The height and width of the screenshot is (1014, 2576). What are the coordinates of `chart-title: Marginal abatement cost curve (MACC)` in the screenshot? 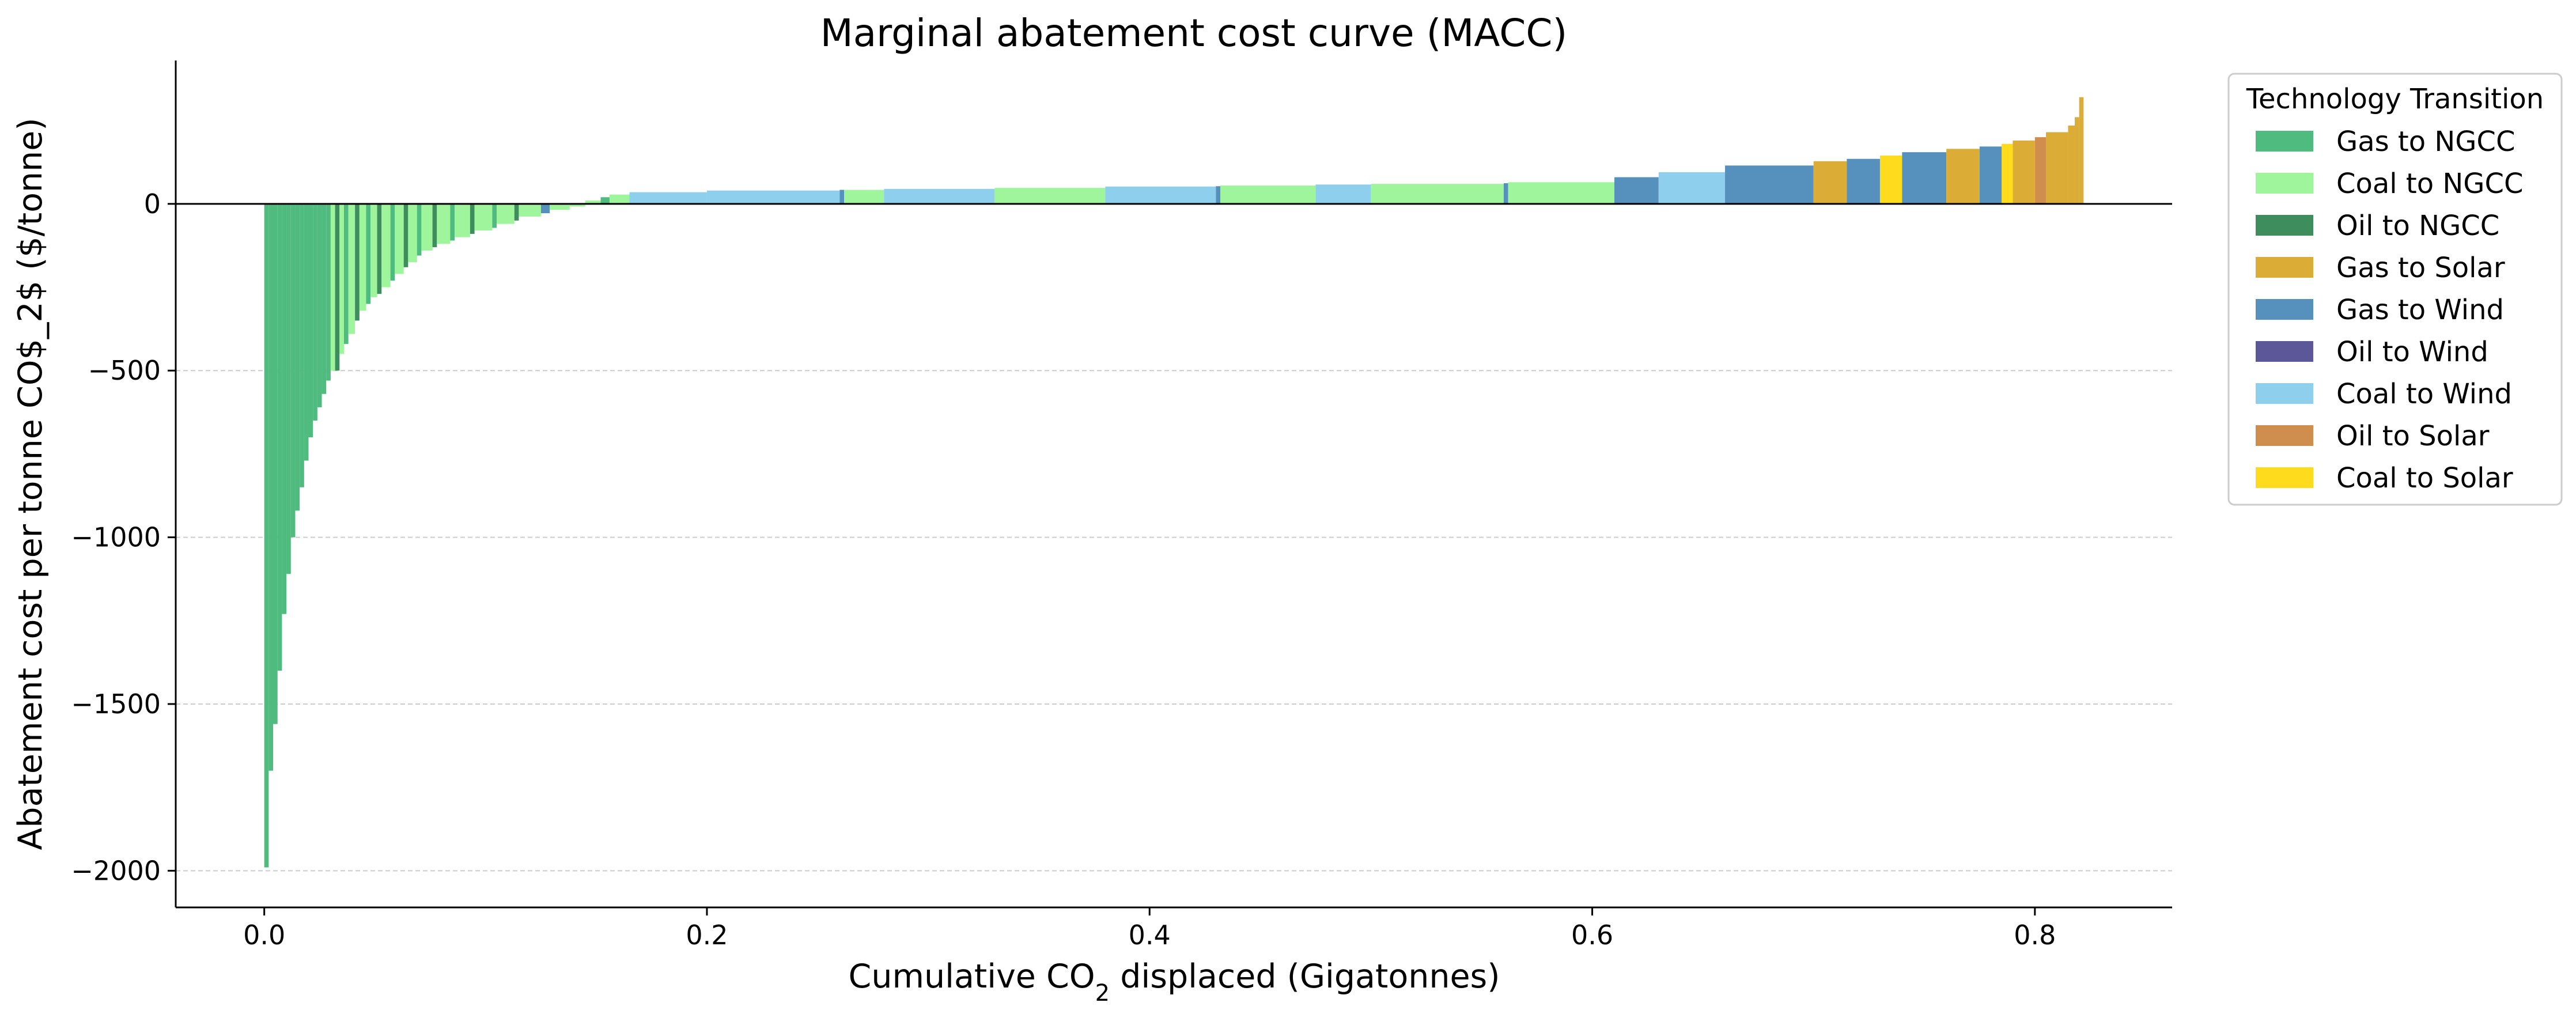 It's located at (1193, 33).